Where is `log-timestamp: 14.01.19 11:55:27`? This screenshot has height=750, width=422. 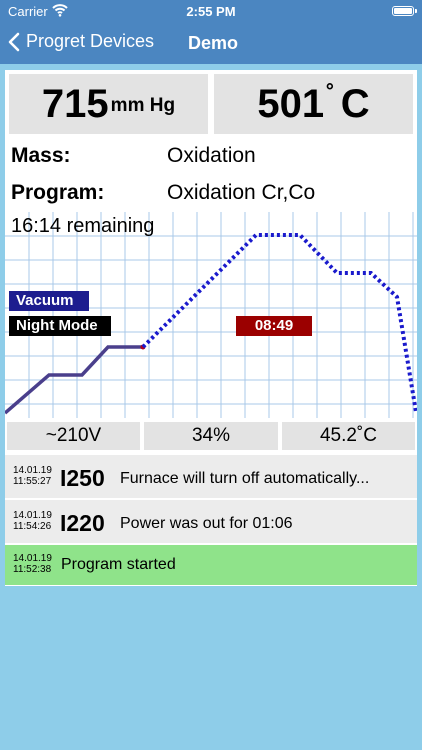
log-timestamp: 14.01.19 11:55:27 is located at coordinates (32, 476).